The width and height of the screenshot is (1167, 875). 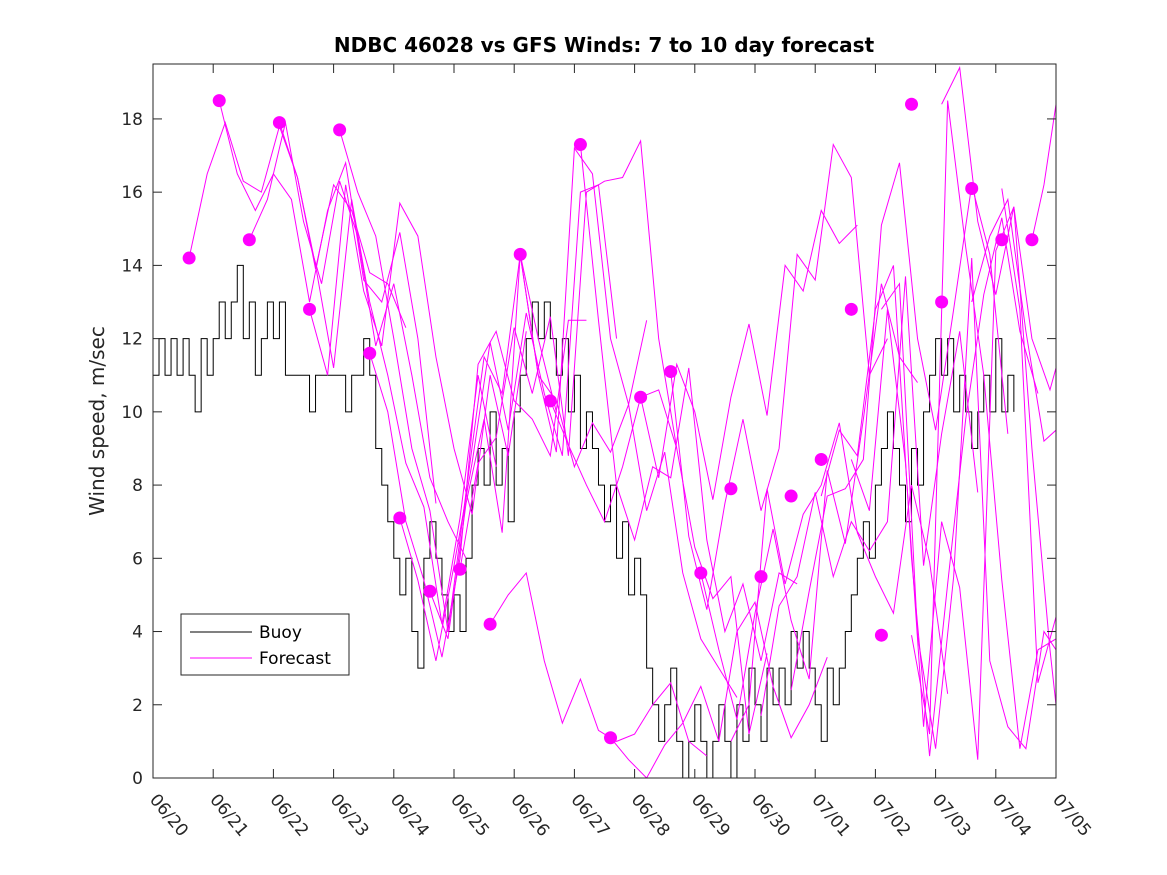 I want to click on x-tick-label: 07/01, so click(x=830, y=815).